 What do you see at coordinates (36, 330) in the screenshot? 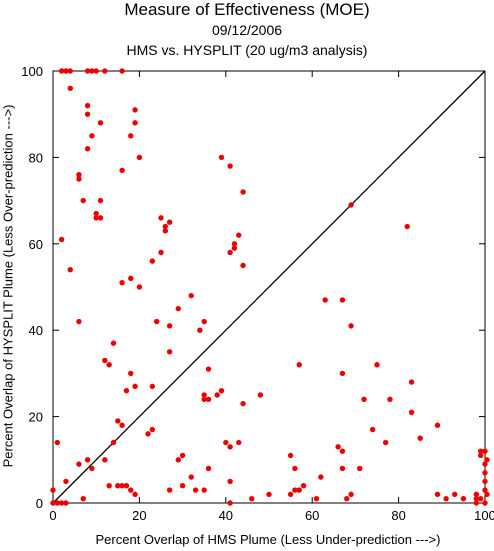
I see `y-tick-label: 40` at bounding box center [36, 330].